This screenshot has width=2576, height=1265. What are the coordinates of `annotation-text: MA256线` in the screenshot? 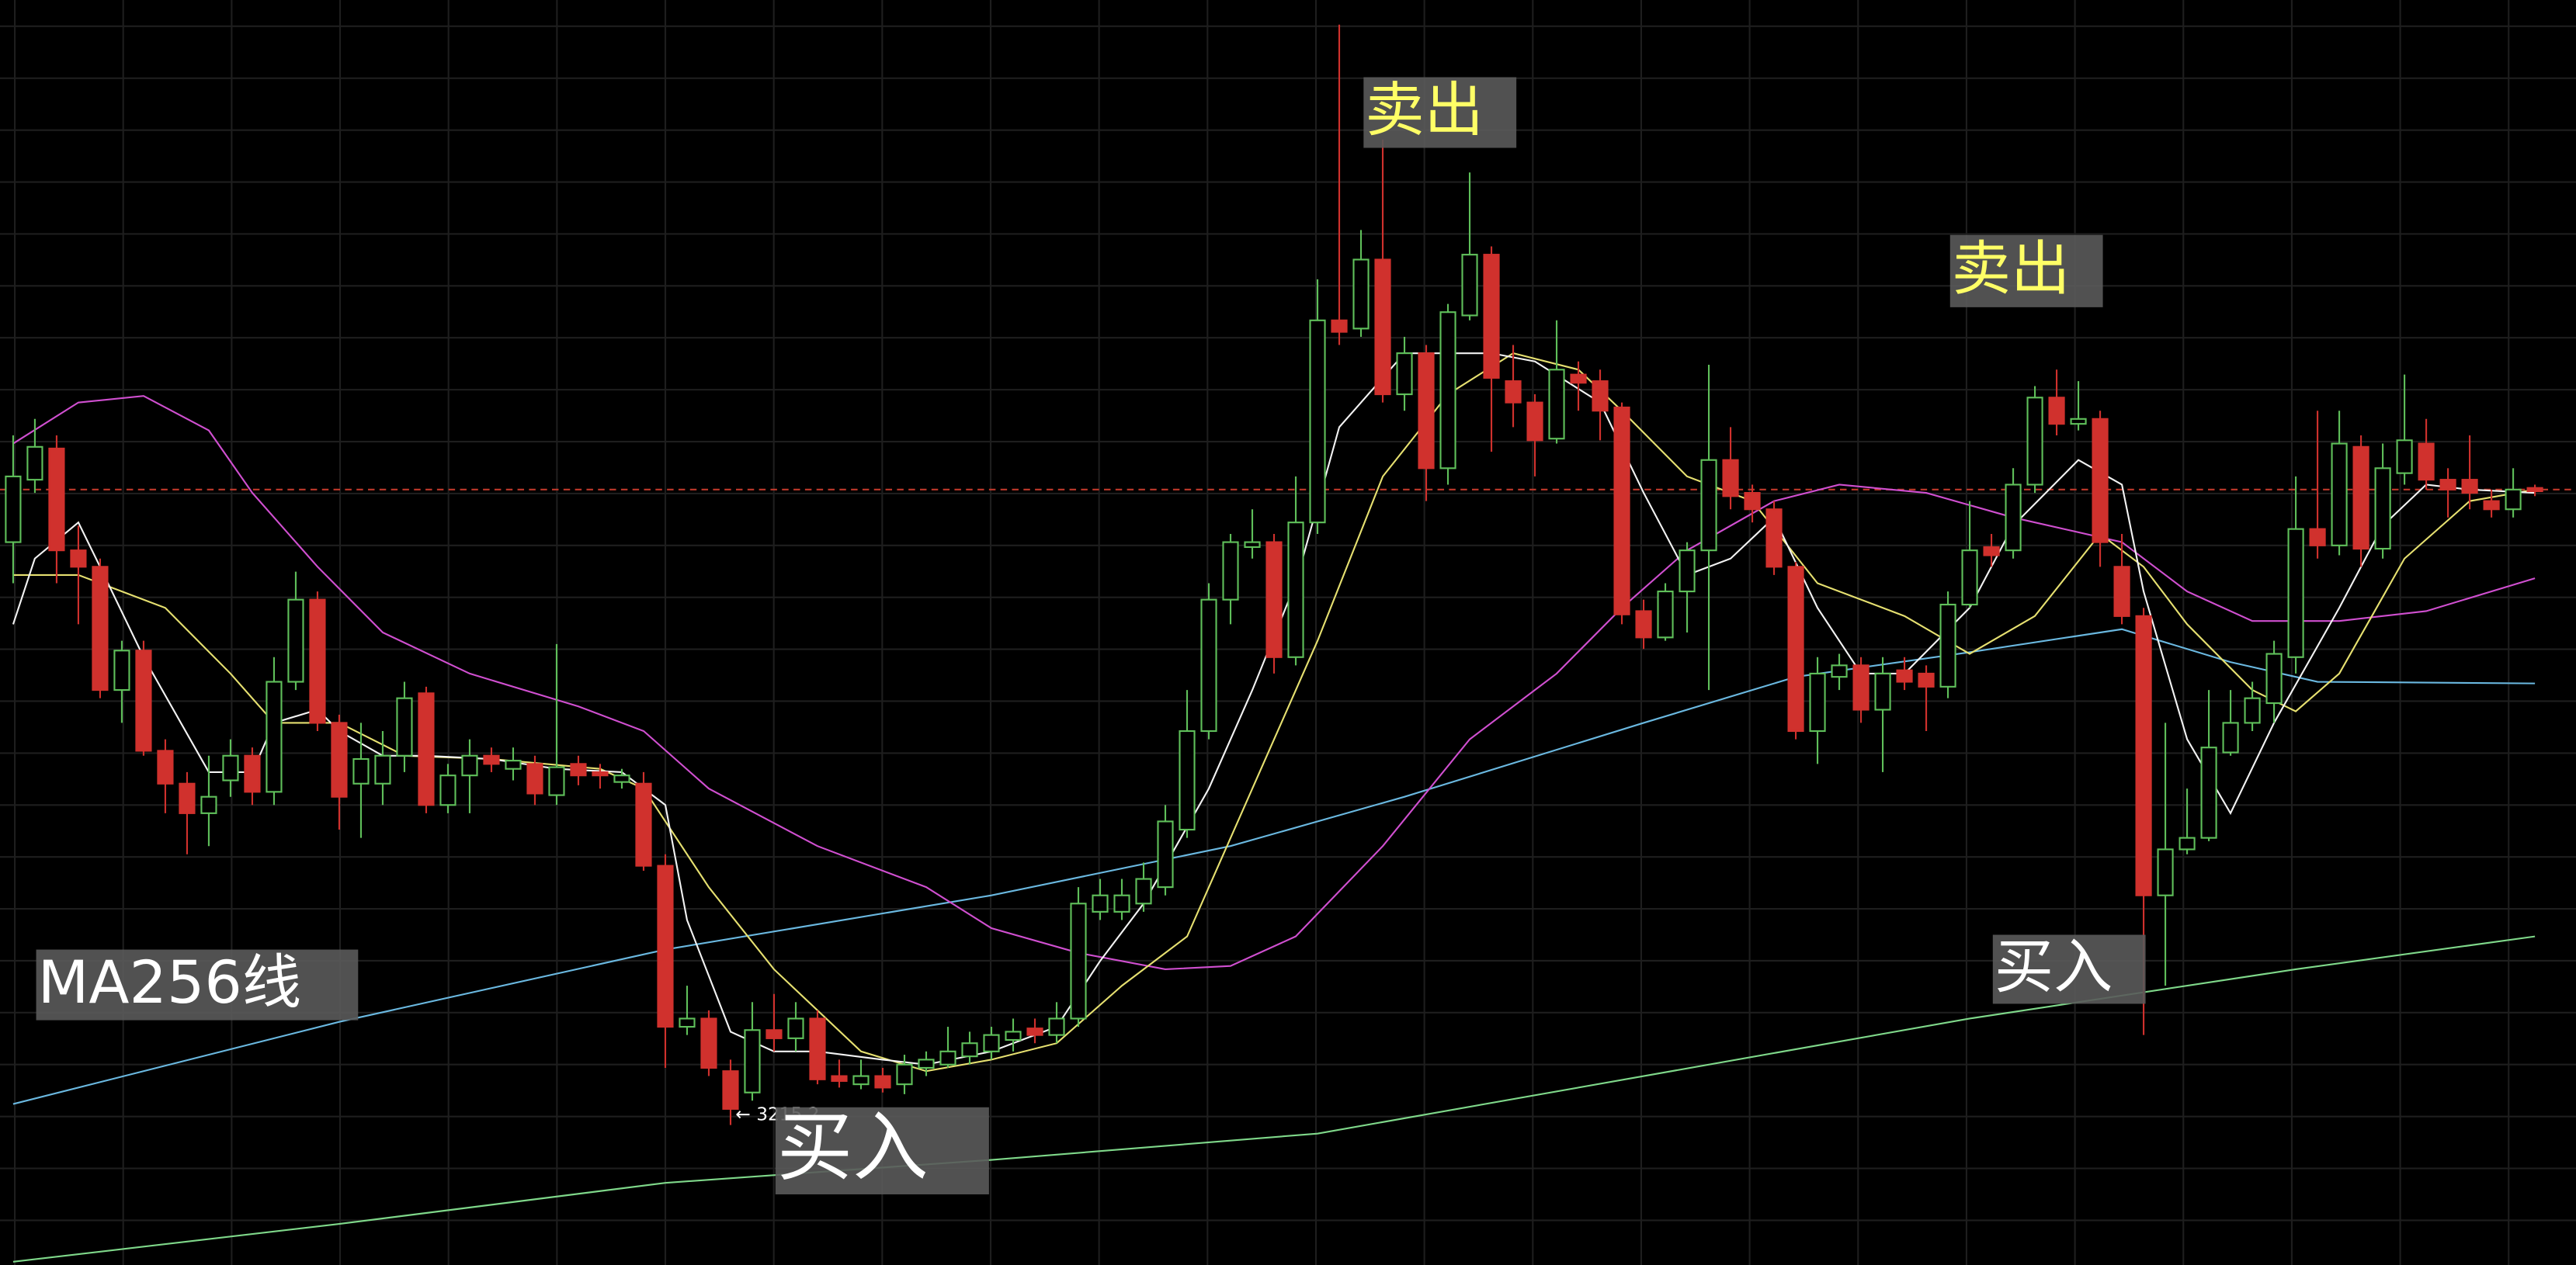 It's located at (169, 982).